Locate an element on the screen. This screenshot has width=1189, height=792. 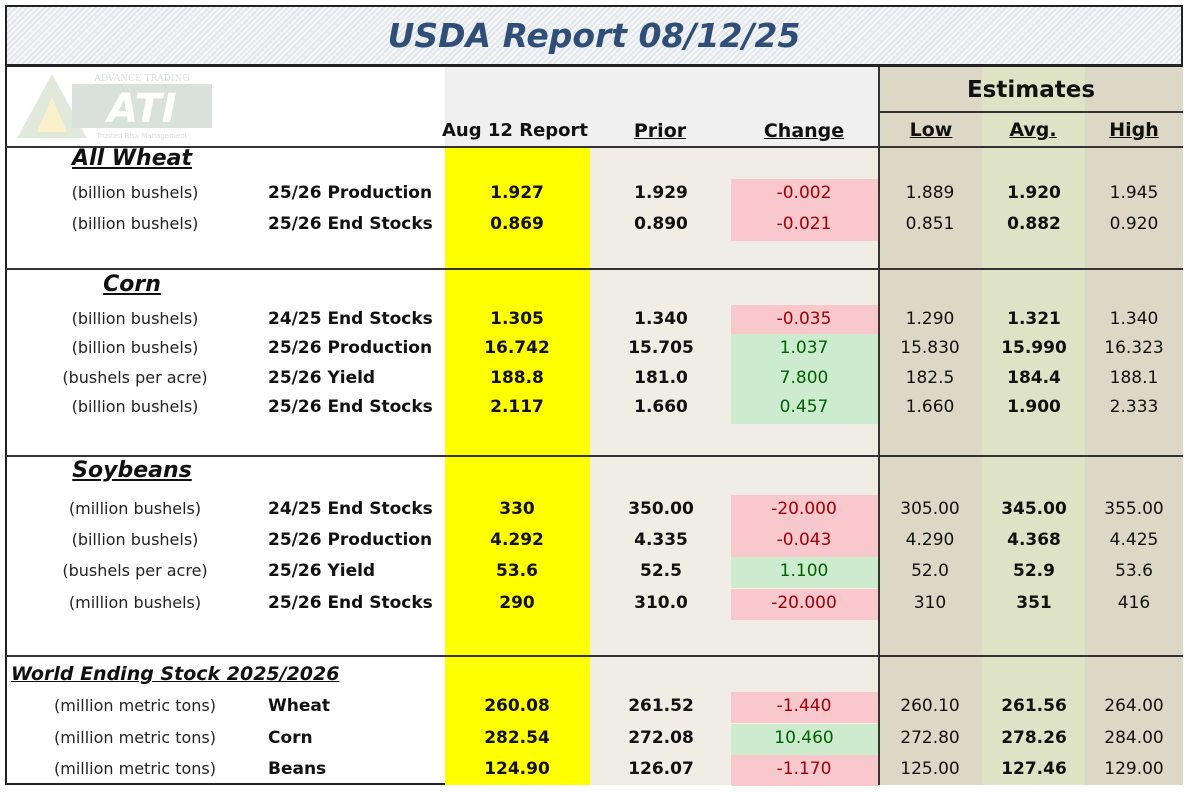
header-low: Low is located at coordinates (931, 130).